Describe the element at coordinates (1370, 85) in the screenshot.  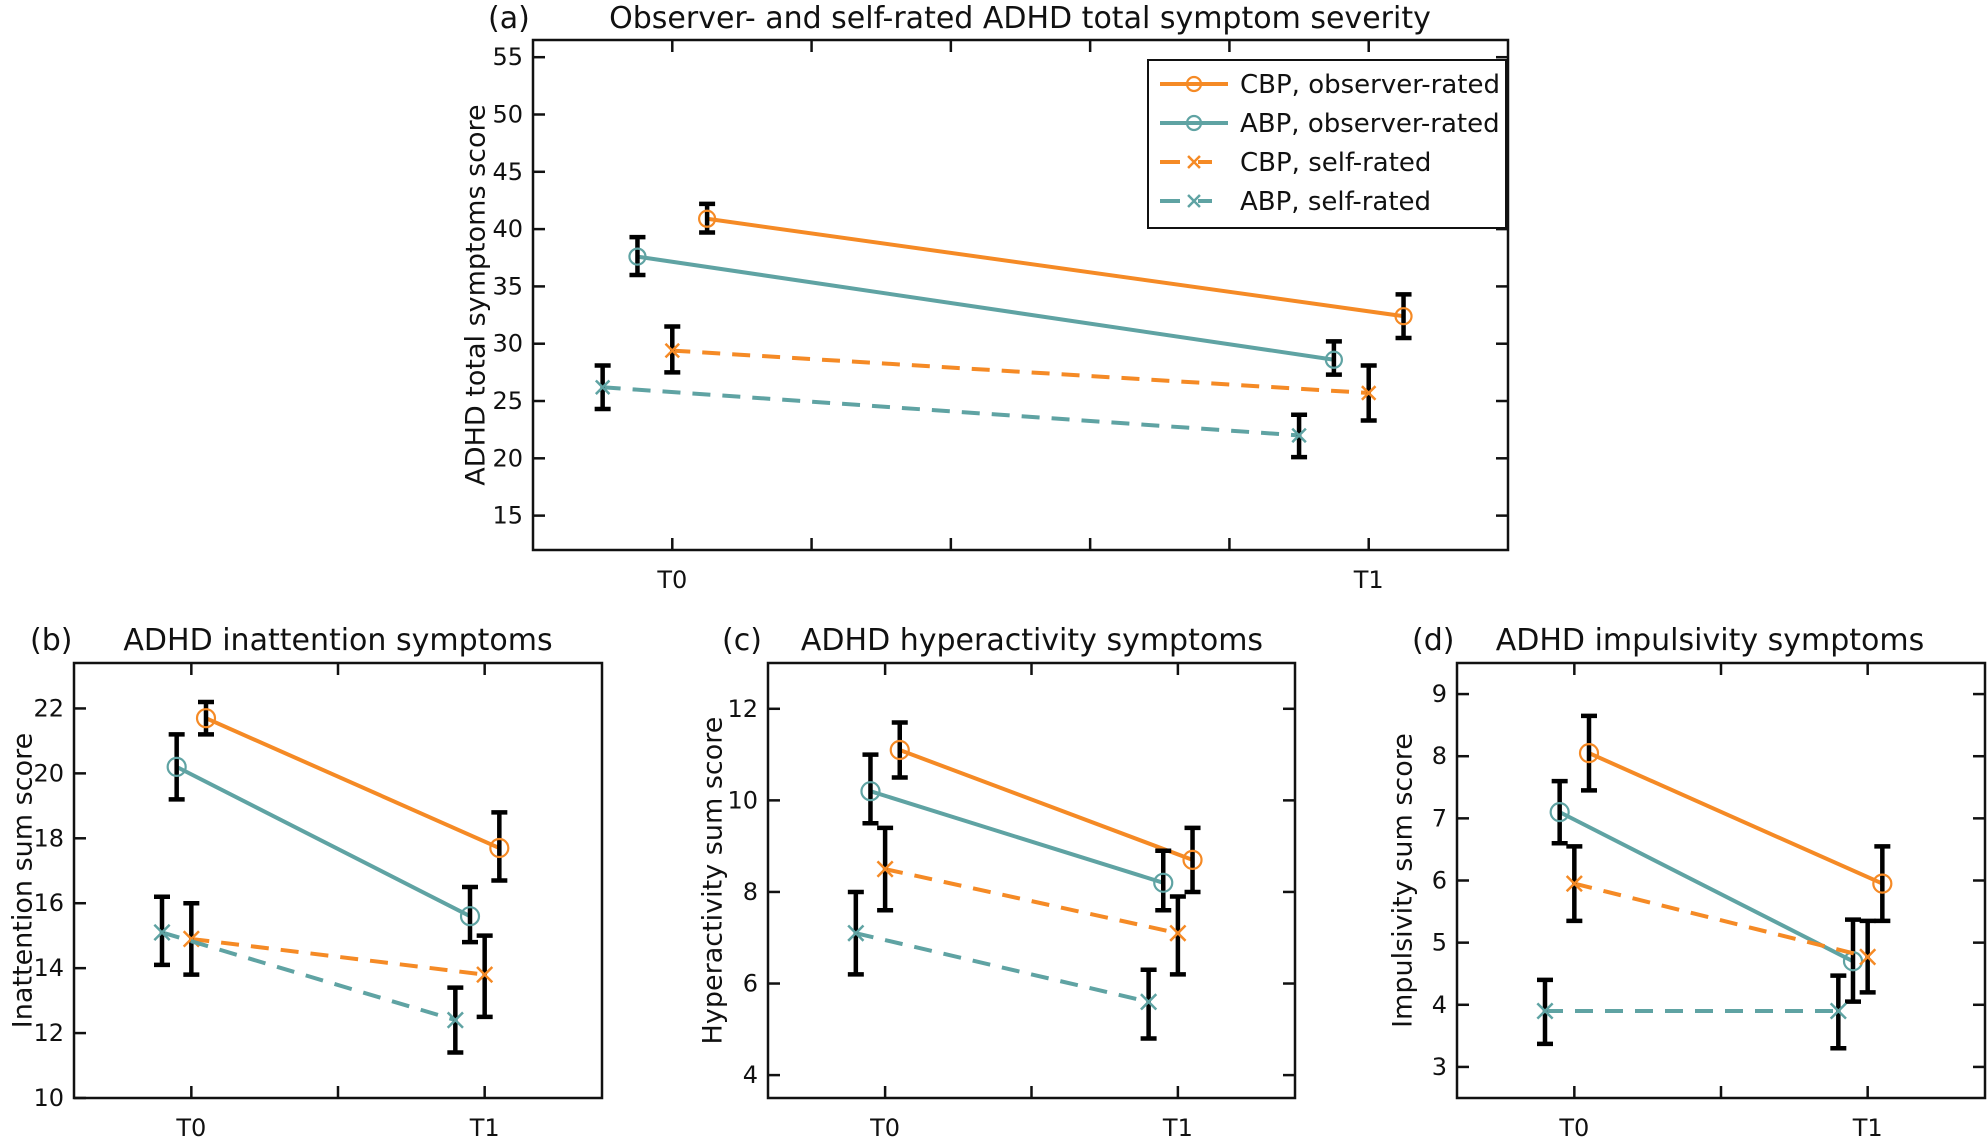
I see `legend-label: CBP, observer-rated` at that location.